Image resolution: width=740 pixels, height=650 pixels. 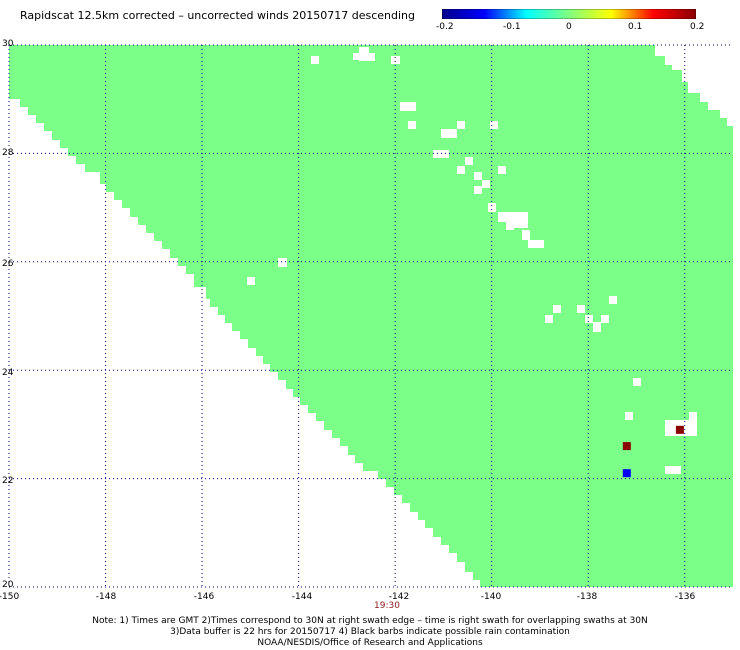 I want to click on lon-label: -150, so click(x=10, y=597).